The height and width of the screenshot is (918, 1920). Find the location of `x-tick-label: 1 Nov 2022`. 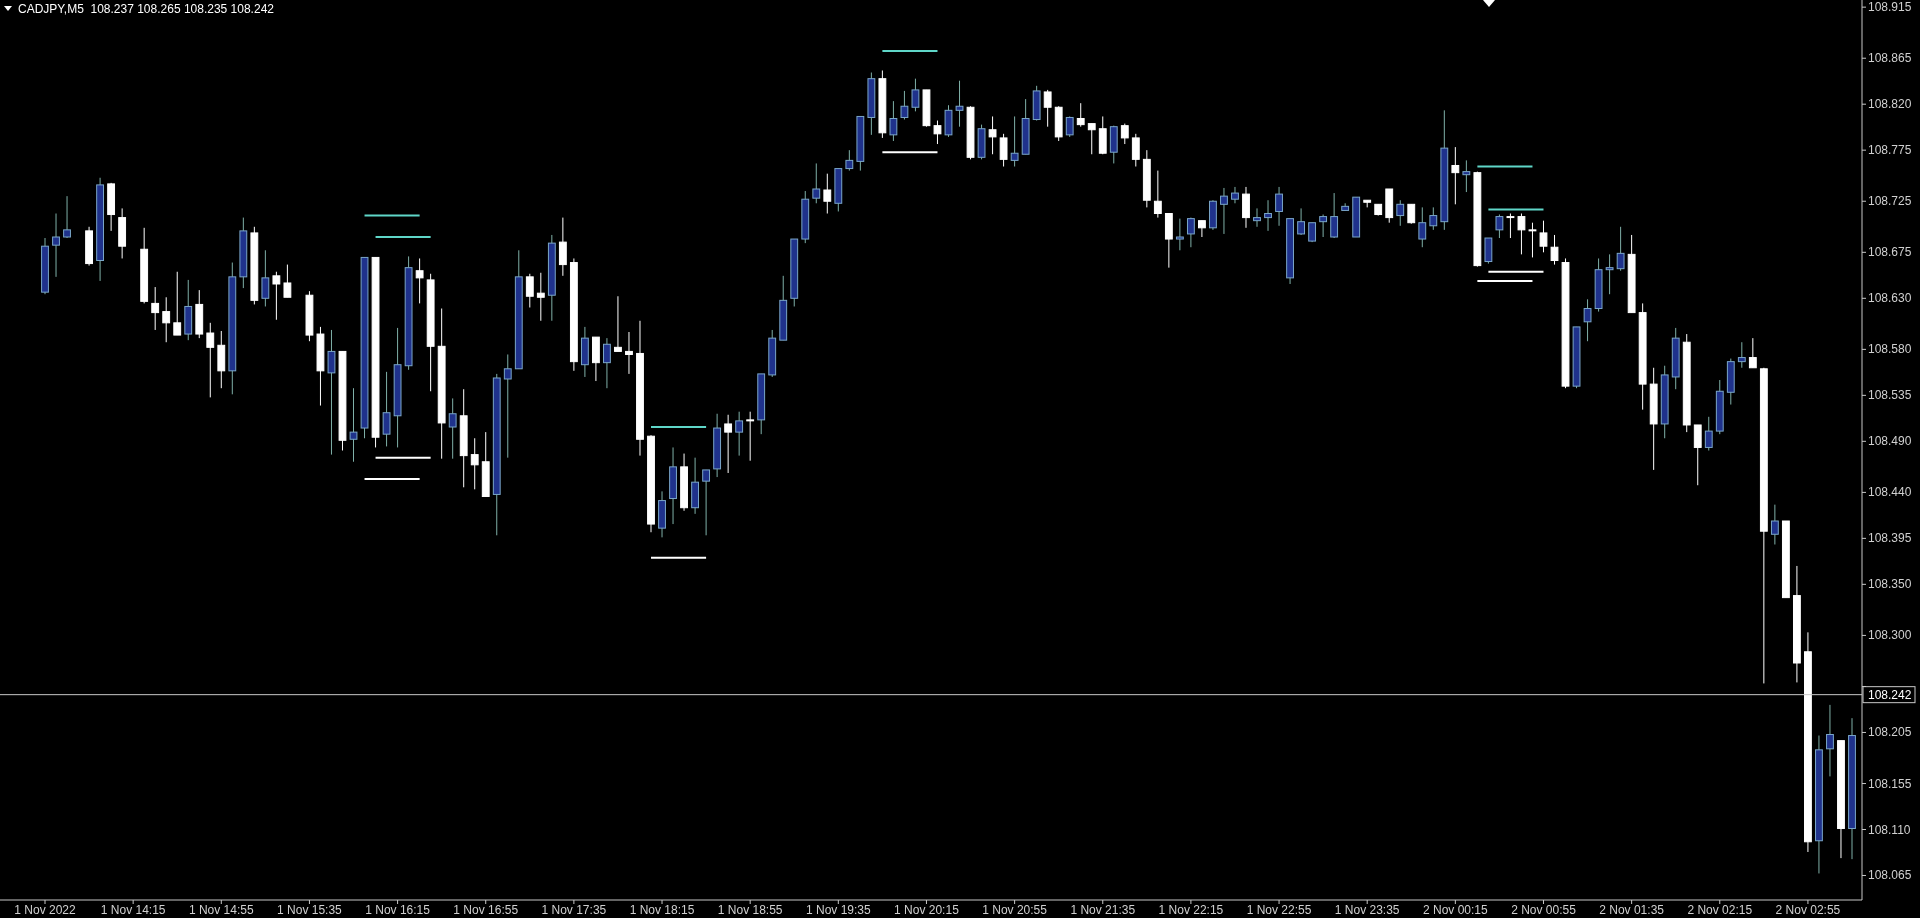

x-tick-label: 1 Nov 2022 is located at coordinates (45, 910).